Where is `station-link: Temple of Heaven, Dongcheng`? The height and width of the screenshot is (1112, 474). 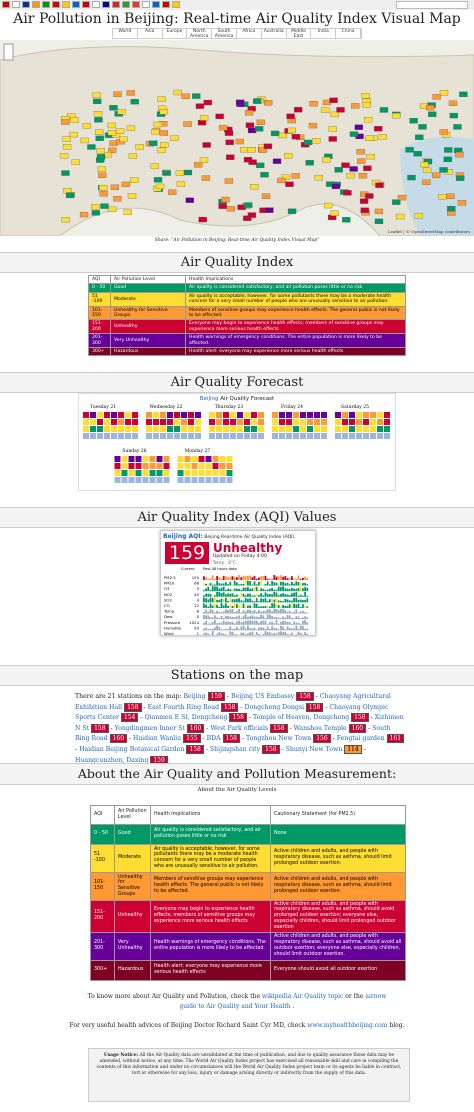 station-link: Temple of Heaven, Dongcheng is located at coordinates (301, 718).